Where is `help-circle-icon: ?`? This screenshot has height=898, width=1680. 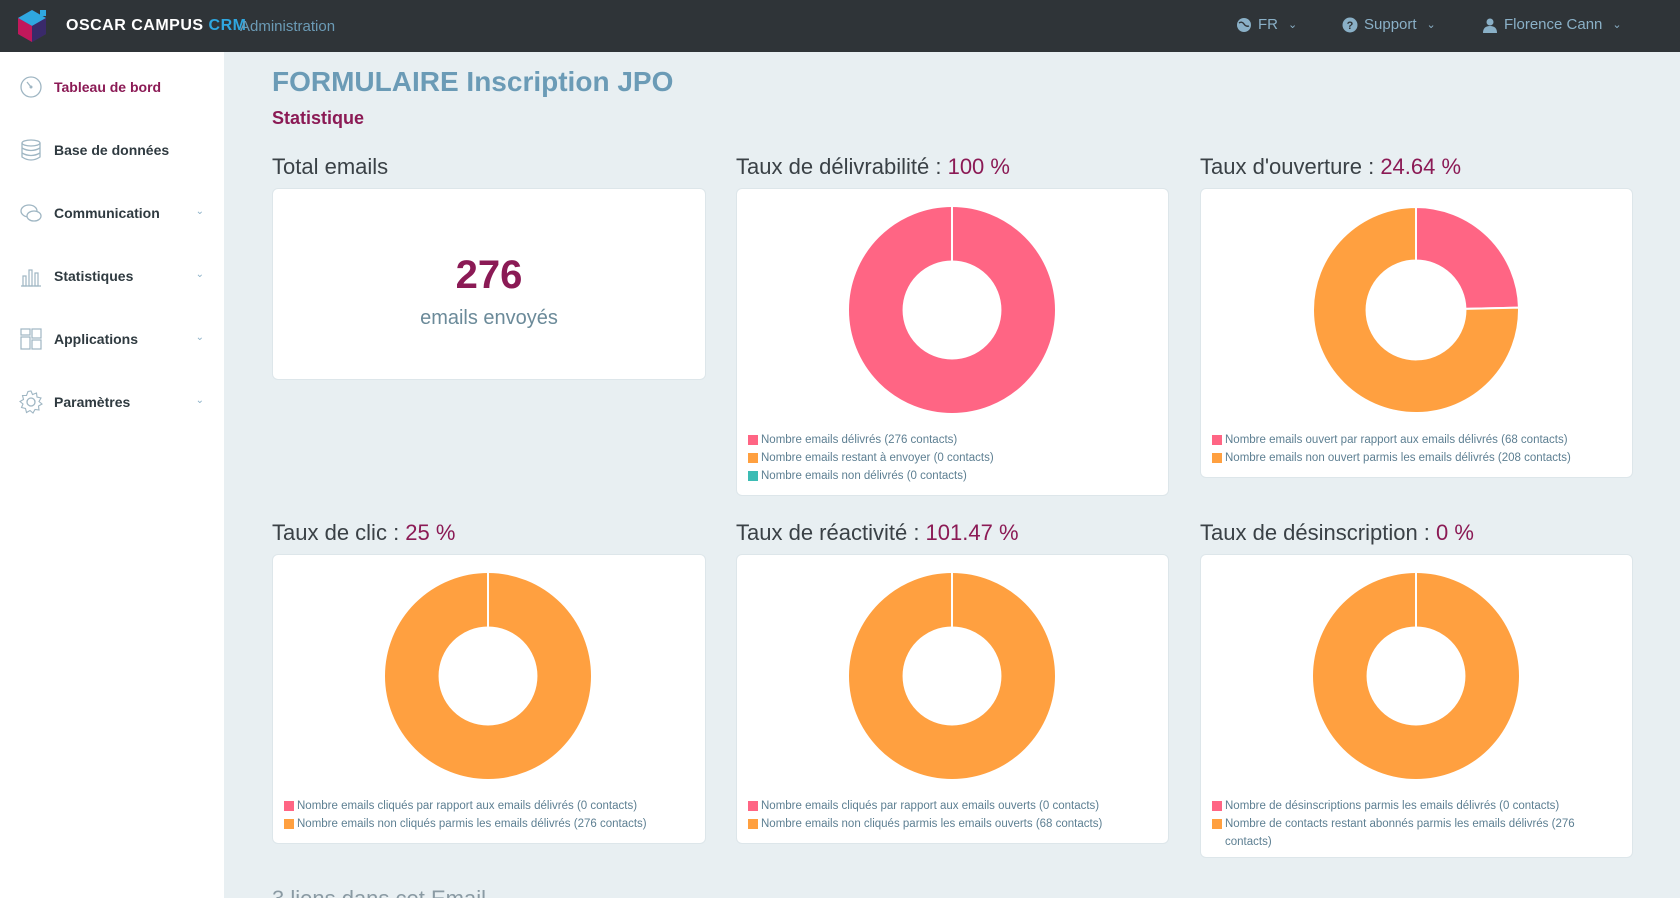 help-circle-icon: ? is located at coordinates (1350, 24).